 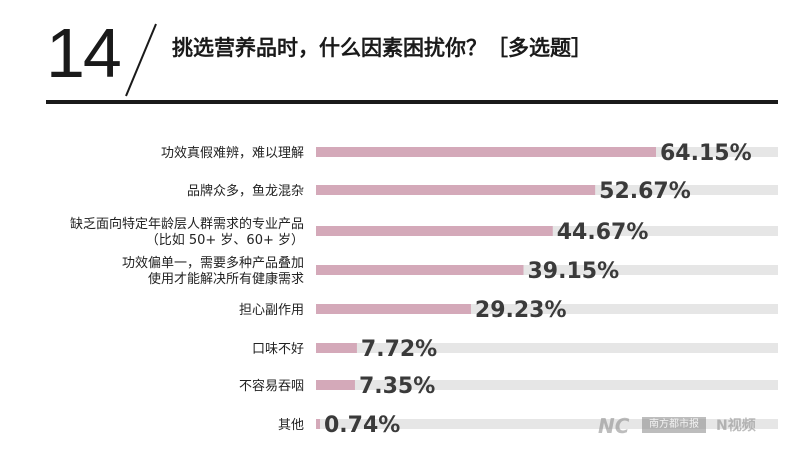 I want to click on question-title: 挑选营养品时，什么因素困扰你？［多选题］, so click(x=382, y=48).